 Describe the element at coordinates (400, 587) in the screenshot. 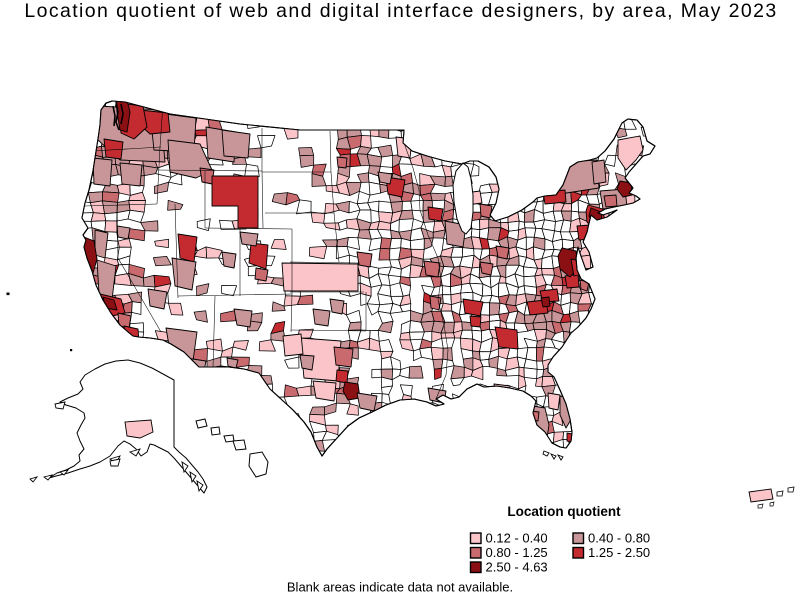

I see `svg-text:Blank areas indicate data not: Blank areas indicate data not available.` at that location.